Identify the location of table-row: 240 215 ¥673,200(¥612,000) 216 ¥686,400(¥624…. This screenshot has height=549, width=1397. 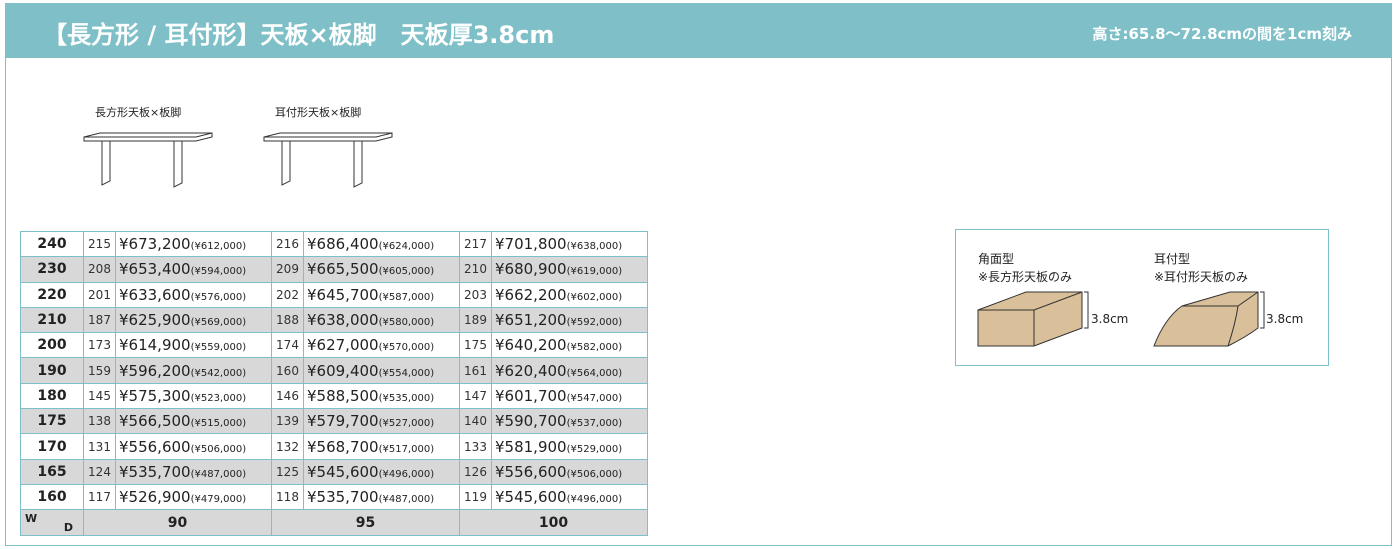
(334, 244).